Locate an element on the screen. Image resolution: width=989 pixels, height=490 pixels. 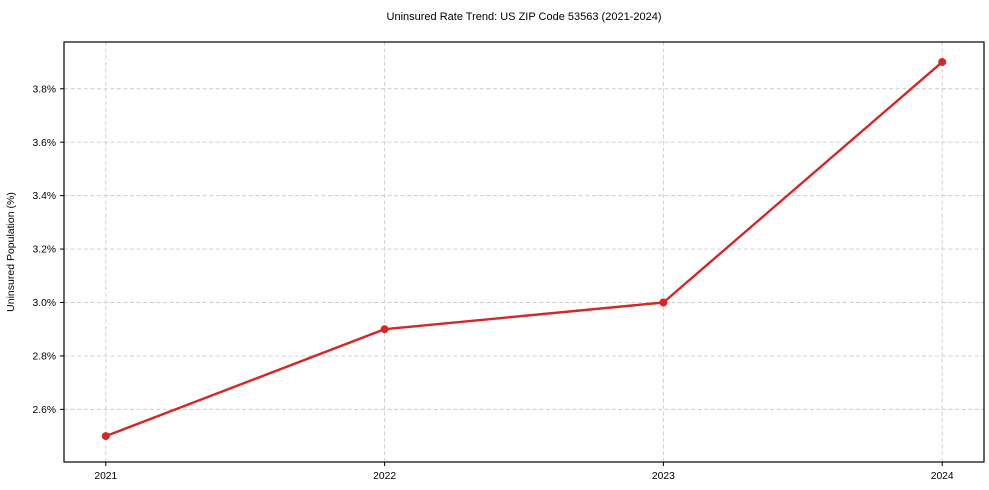
x-tick-label: 2024 is located at coordinates (942, 476).